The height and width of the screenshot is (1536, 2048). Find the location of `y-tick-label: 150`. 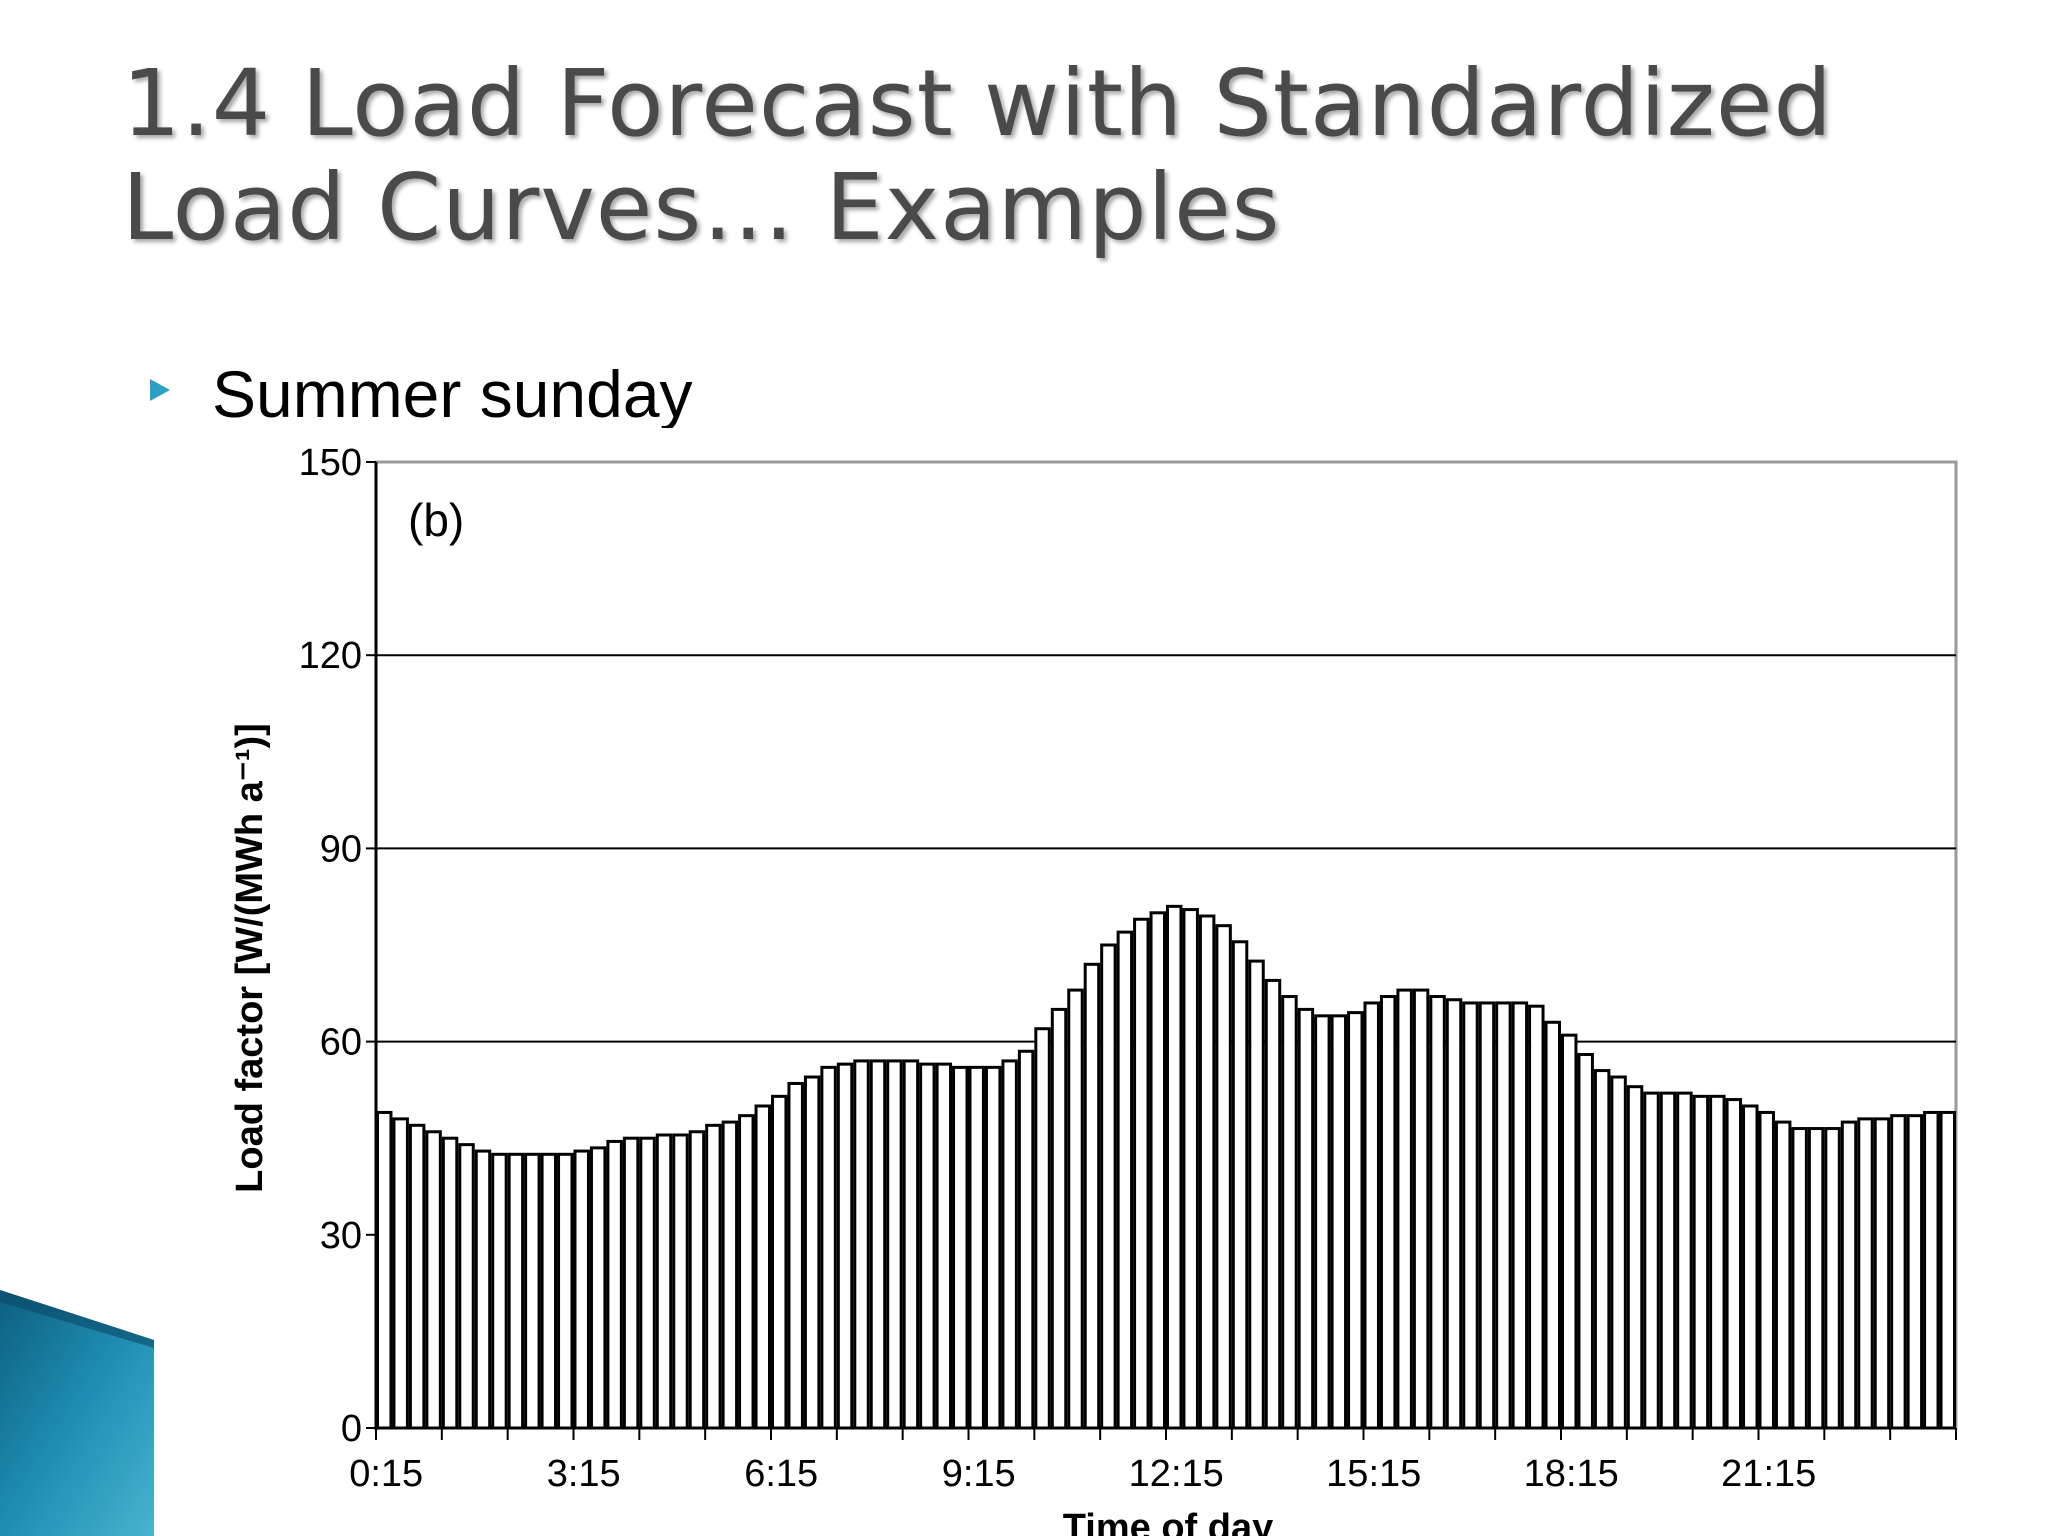

y-tick-label: 150 is located at coordinates (330, 463).